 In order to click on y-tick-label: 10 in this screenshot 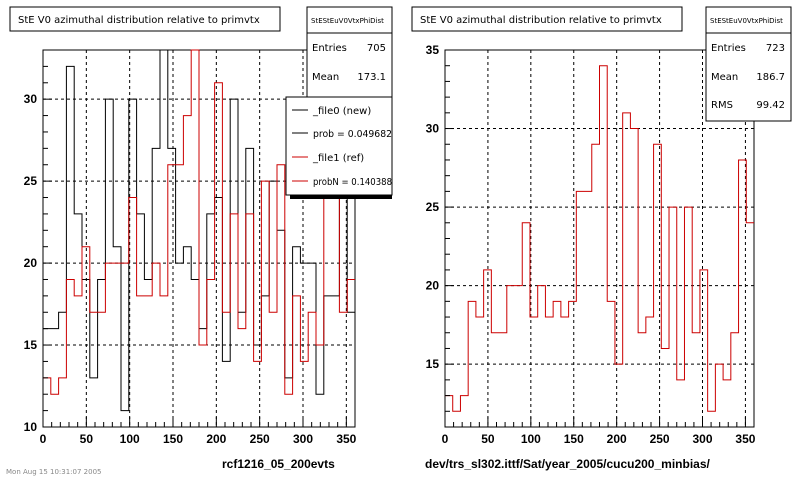, I will do `click(31, 427)`.